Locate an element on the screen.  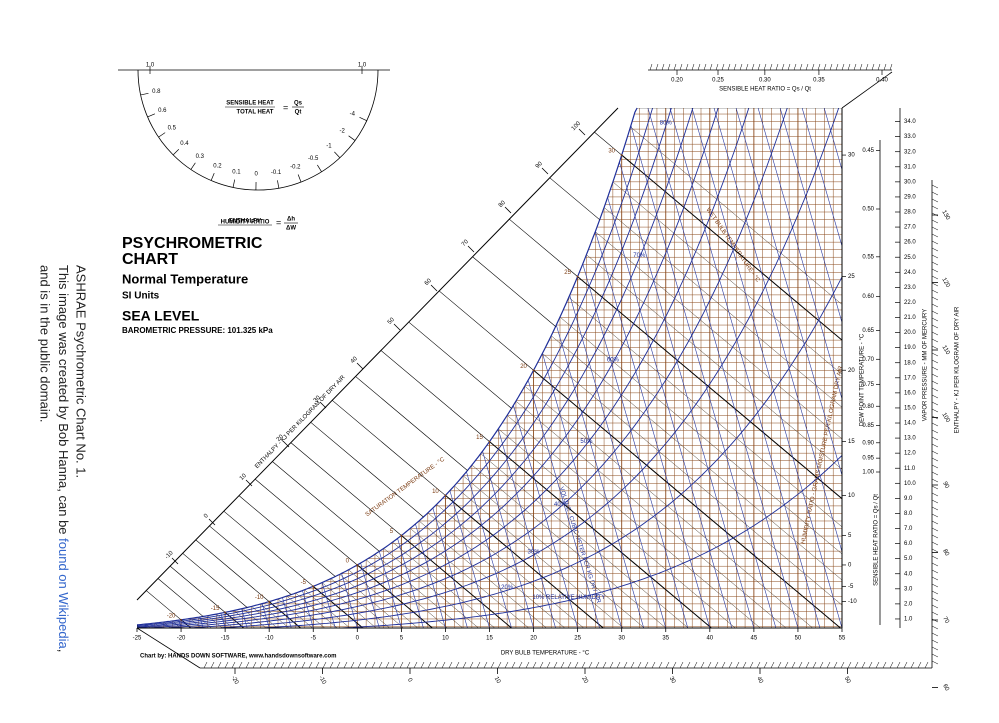
saturation-tick-label: 15 is located at coordinates (479, 438).